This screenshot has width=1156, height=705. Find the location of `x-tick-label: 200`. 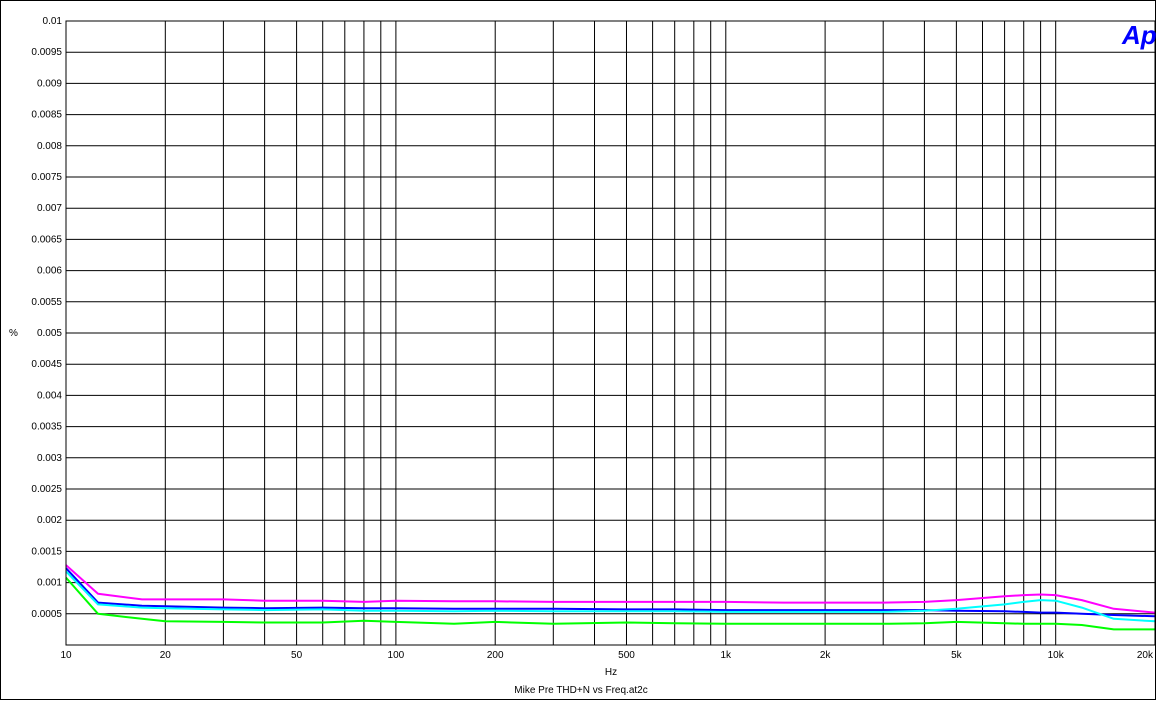

x-tick-label: 200 is located at coordinates (495, 655).